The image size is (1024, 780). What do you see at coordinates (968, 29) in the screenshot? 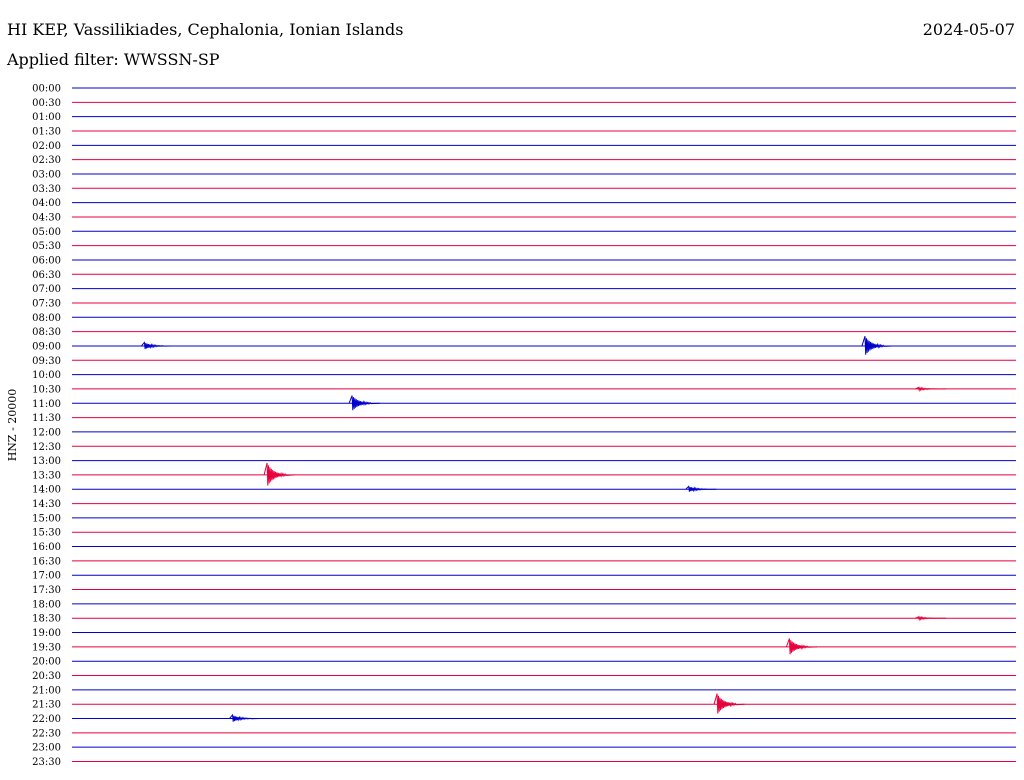
I see `date-label: 2024-05-07` at bounding box center [968, 29].